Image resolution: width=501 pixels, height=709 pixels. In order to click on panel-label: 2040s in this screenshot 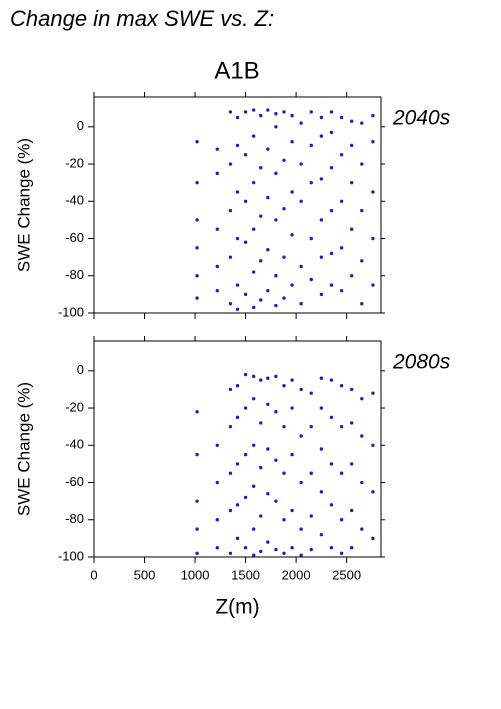, I will do `click(421, 118)`.